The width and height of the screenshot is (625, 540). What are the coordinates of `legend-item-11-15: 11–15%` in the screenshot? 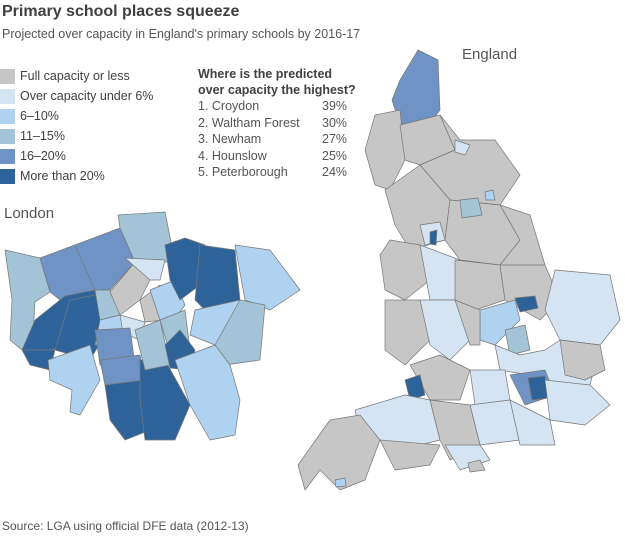 It's located at (76, 136).